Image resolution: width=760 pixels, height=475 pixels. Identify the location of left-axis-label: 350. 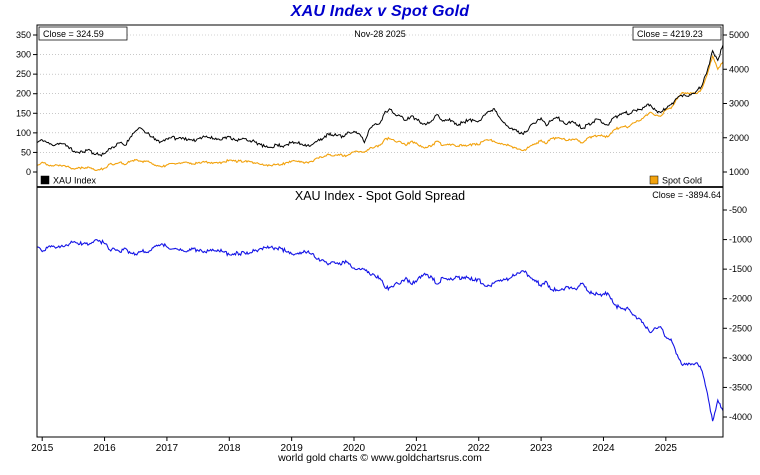
(23, 35).